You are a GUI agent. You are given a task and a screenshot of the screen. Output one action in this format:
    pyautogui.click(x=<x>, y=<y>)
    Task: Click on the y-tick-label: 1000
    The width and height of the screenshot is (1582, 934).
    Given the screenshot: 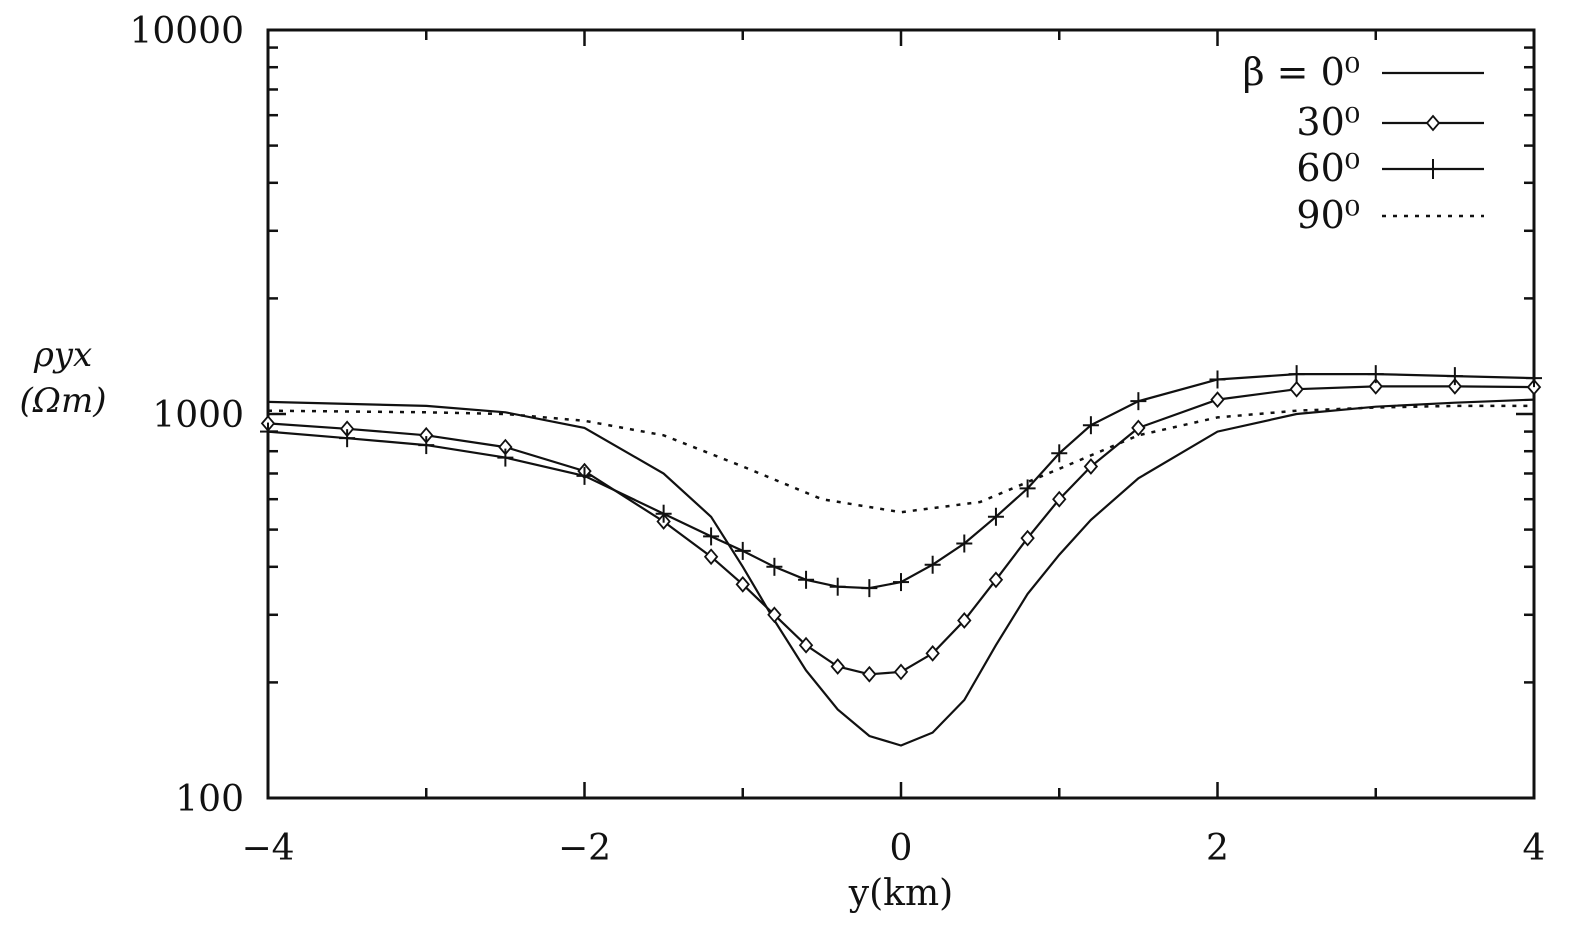 What is the action you would take?
    pyautogui.click(x=198, y=415)
    